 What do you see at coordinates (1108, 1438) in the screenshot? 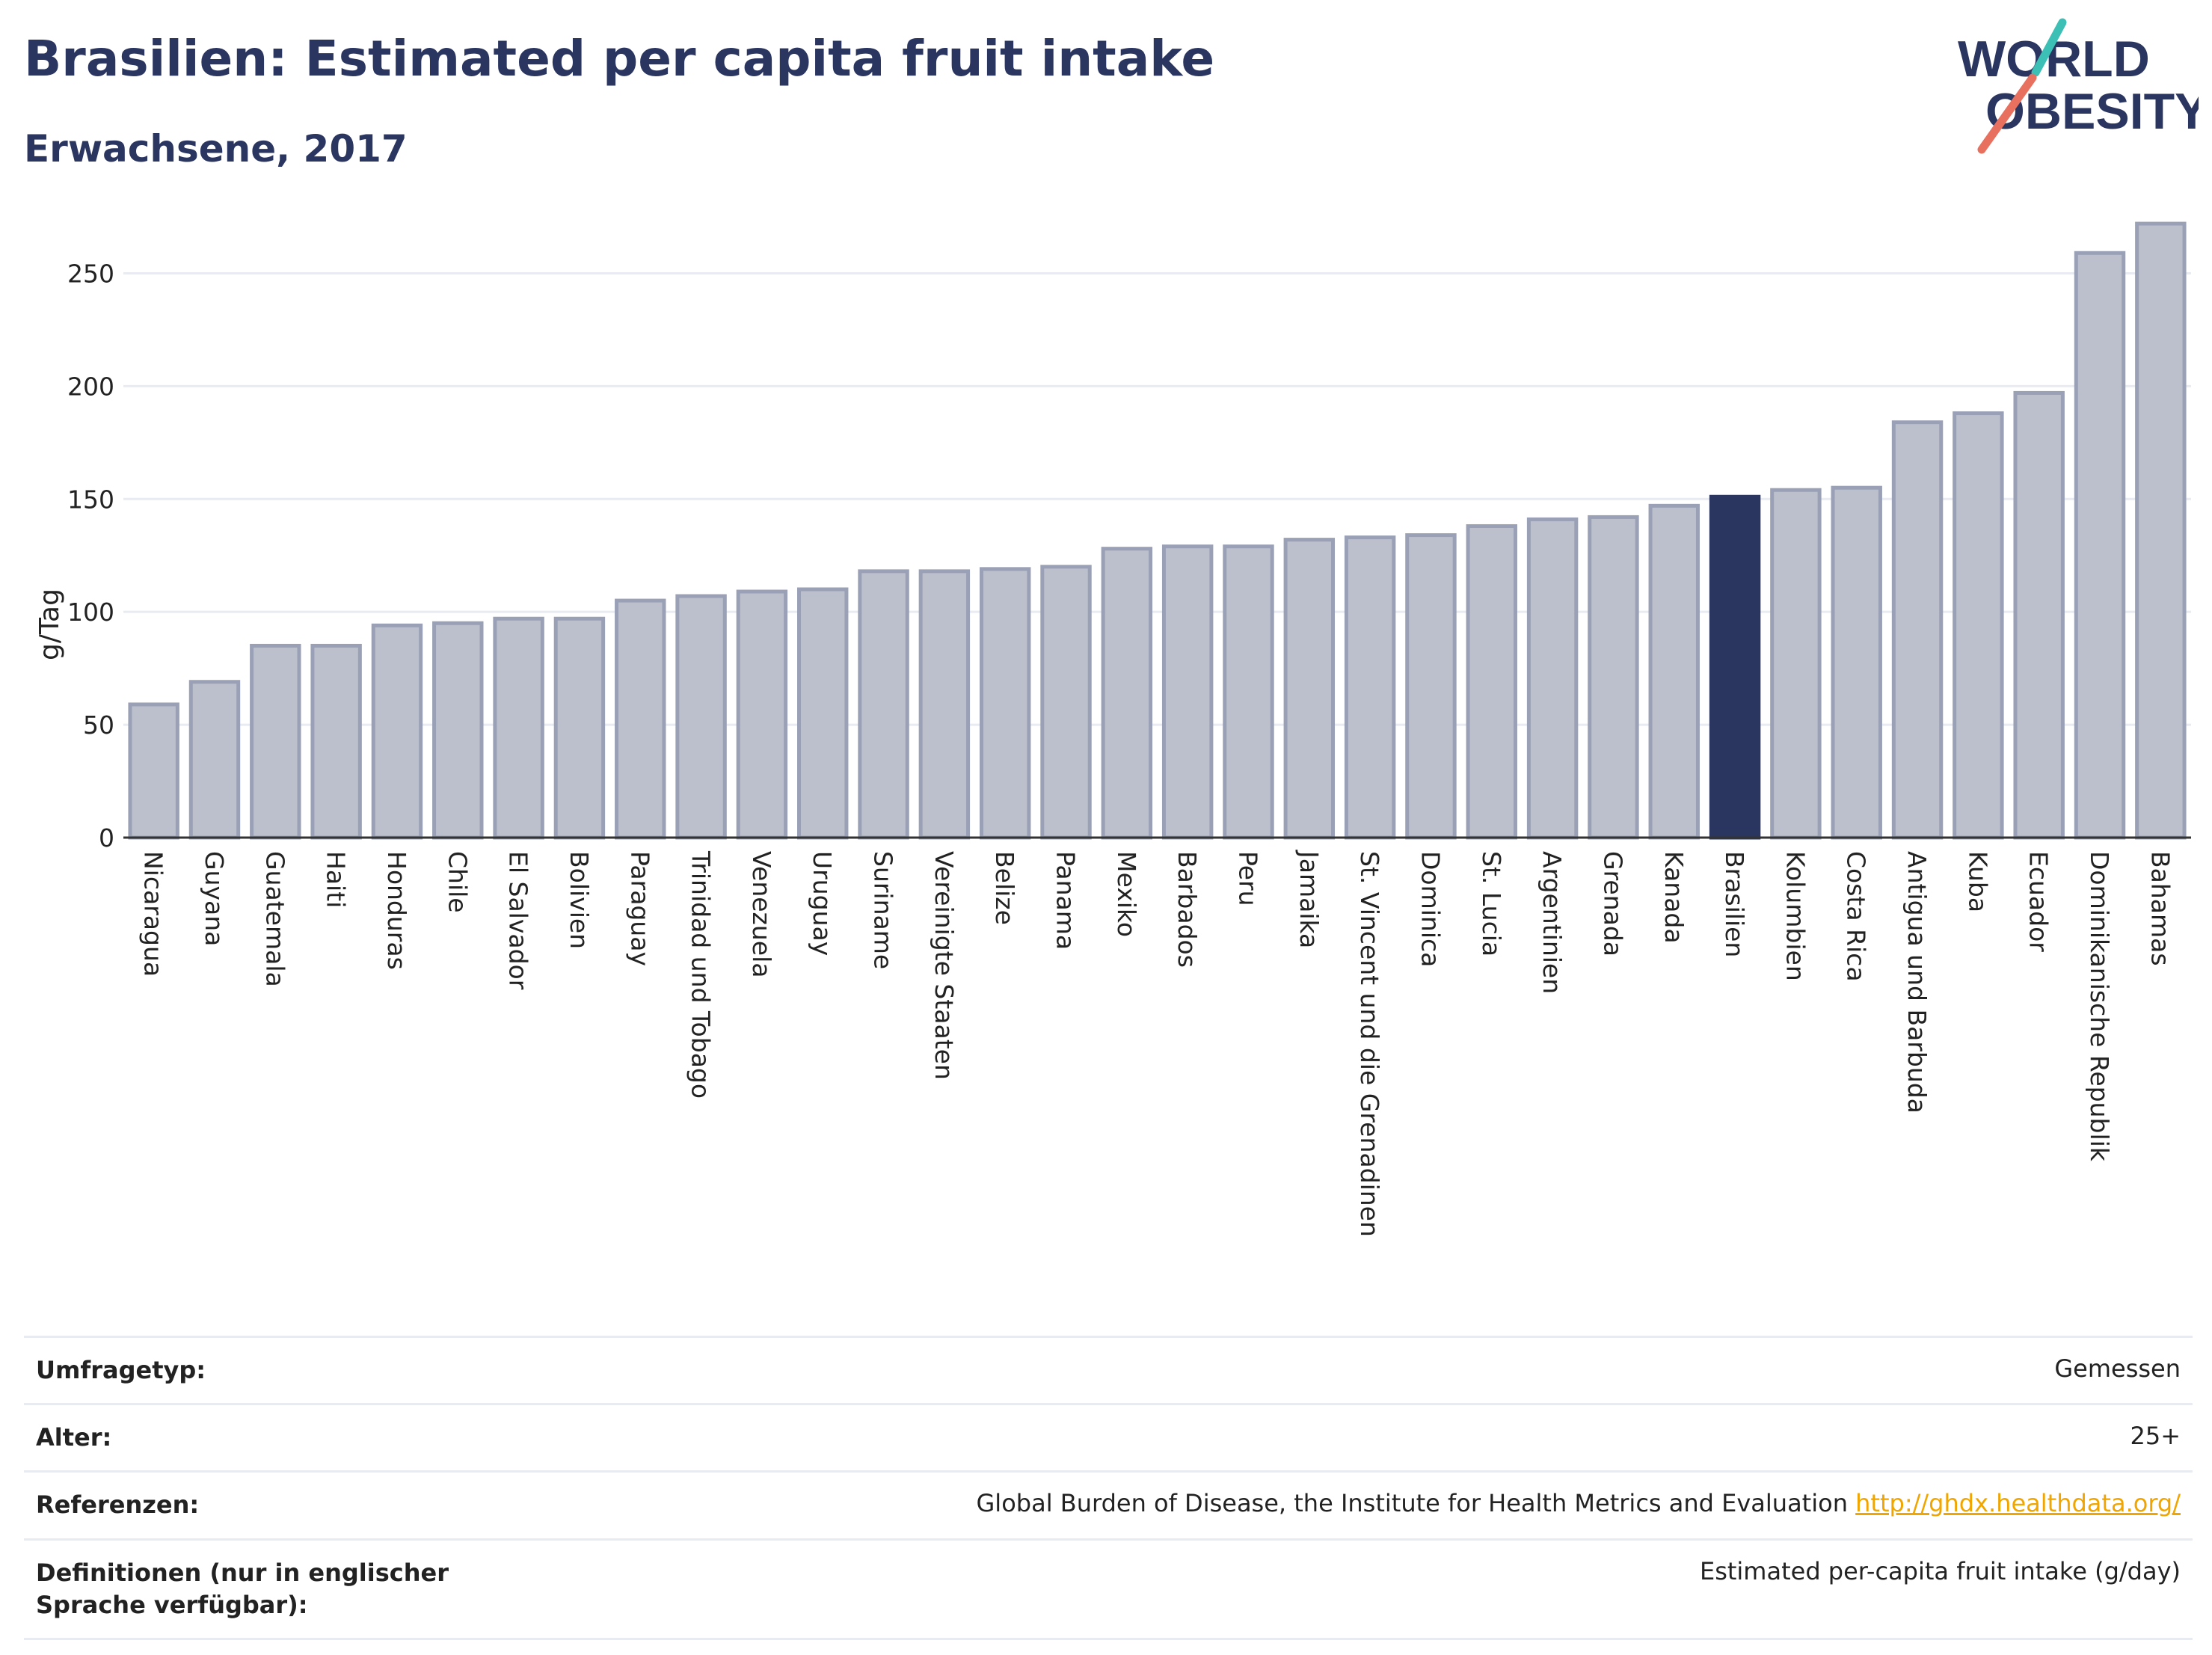
I see `info-row-age: Alter: 25+` at bounding box center [1108, 1438].